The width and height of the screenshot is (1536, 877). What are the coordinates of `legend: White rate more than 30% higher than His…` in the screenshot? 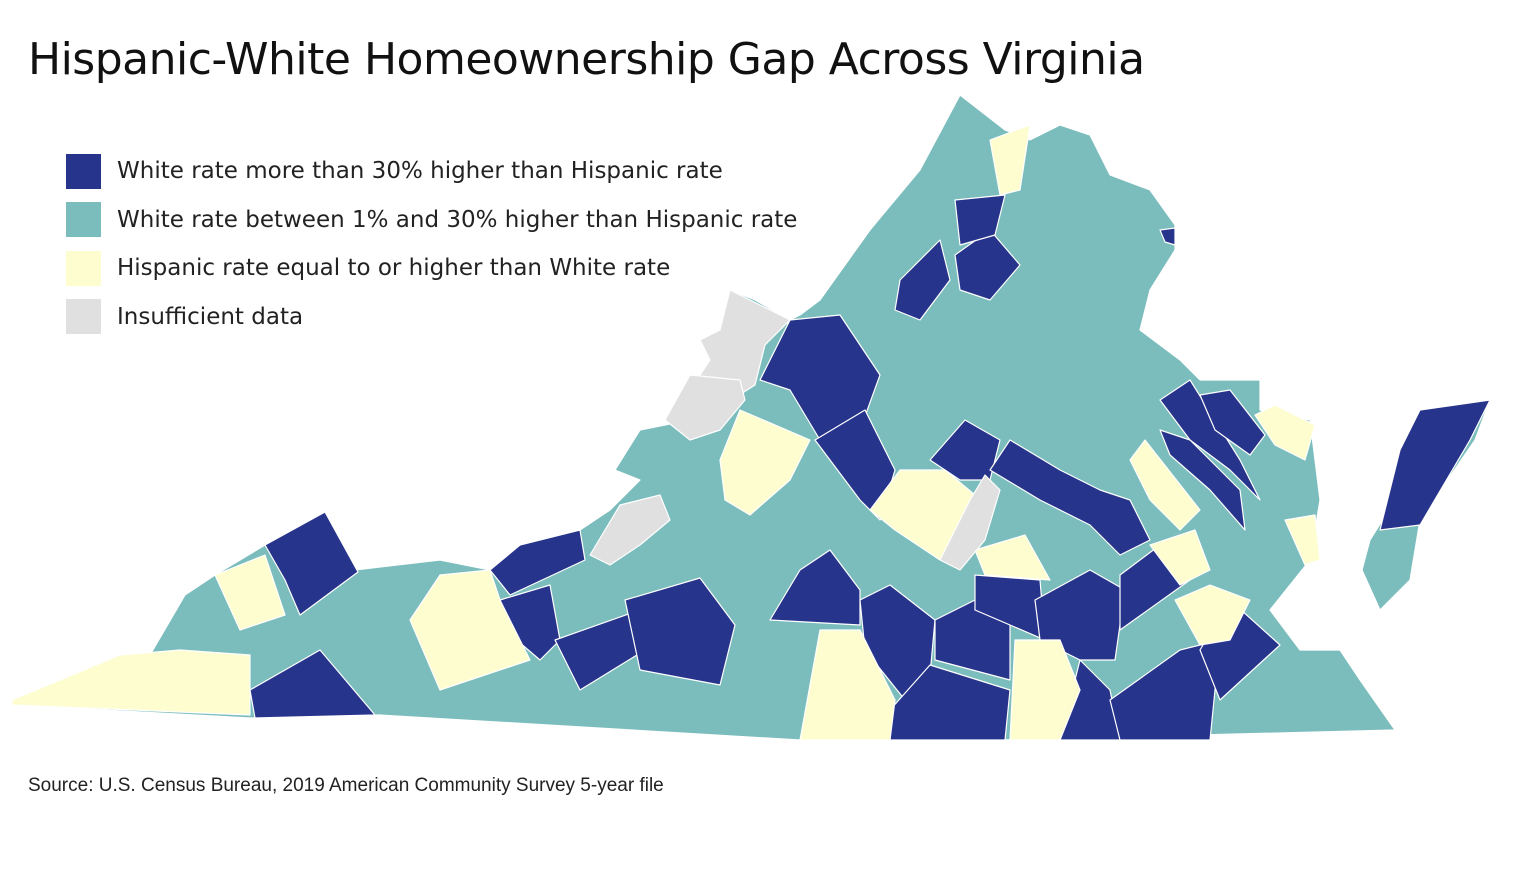 It's located at (431, 244).